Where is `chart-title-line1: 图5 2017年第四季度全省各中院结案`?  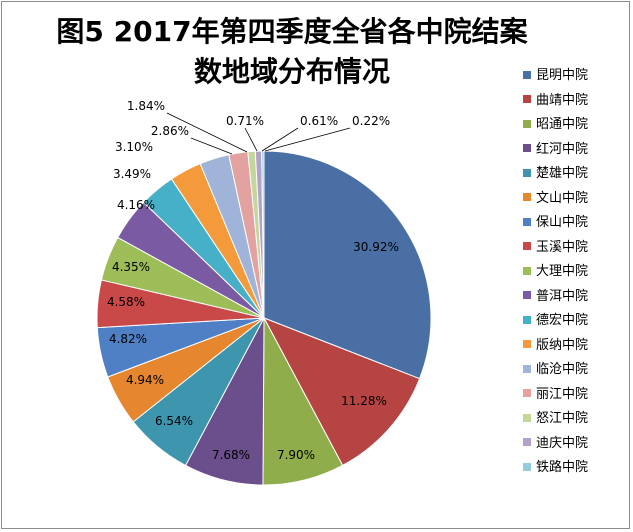 chart-title-line1: 图5 2017年第四季度全省各中院结案 is located at coordinates (292, 31).